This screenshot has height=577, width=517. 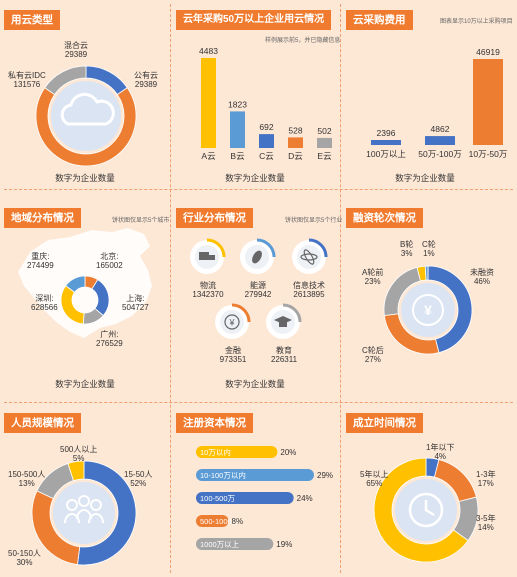 I want to click on truck-body, so click(x=204, y=256).